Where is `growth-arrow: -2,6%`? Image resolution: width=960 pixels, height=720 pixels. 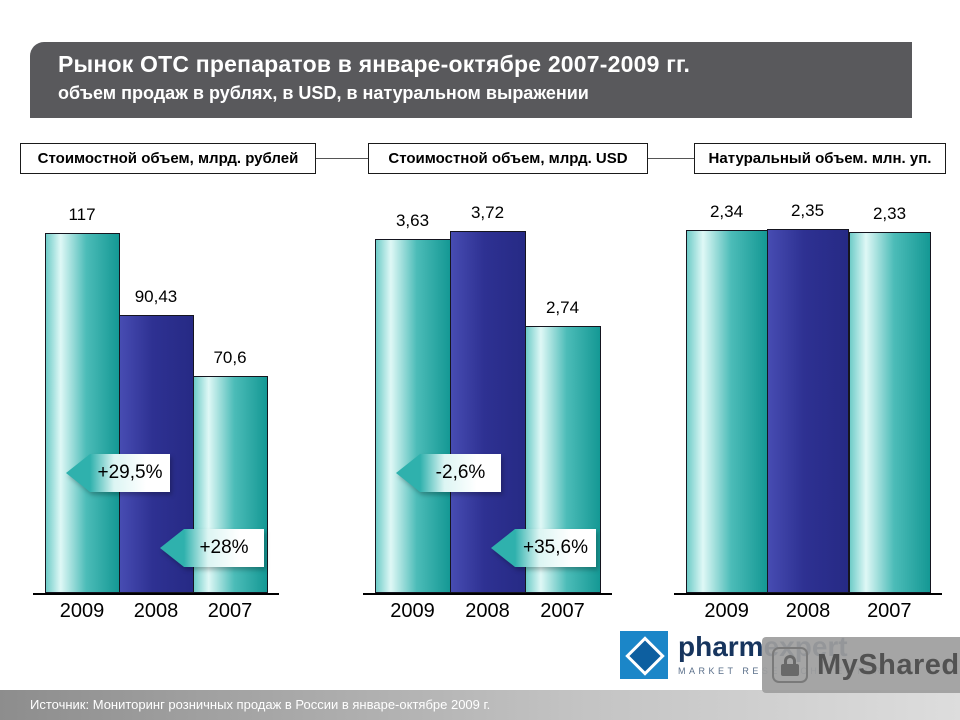
growth-arrow: -2,6% is located at coordinates (448, 473).